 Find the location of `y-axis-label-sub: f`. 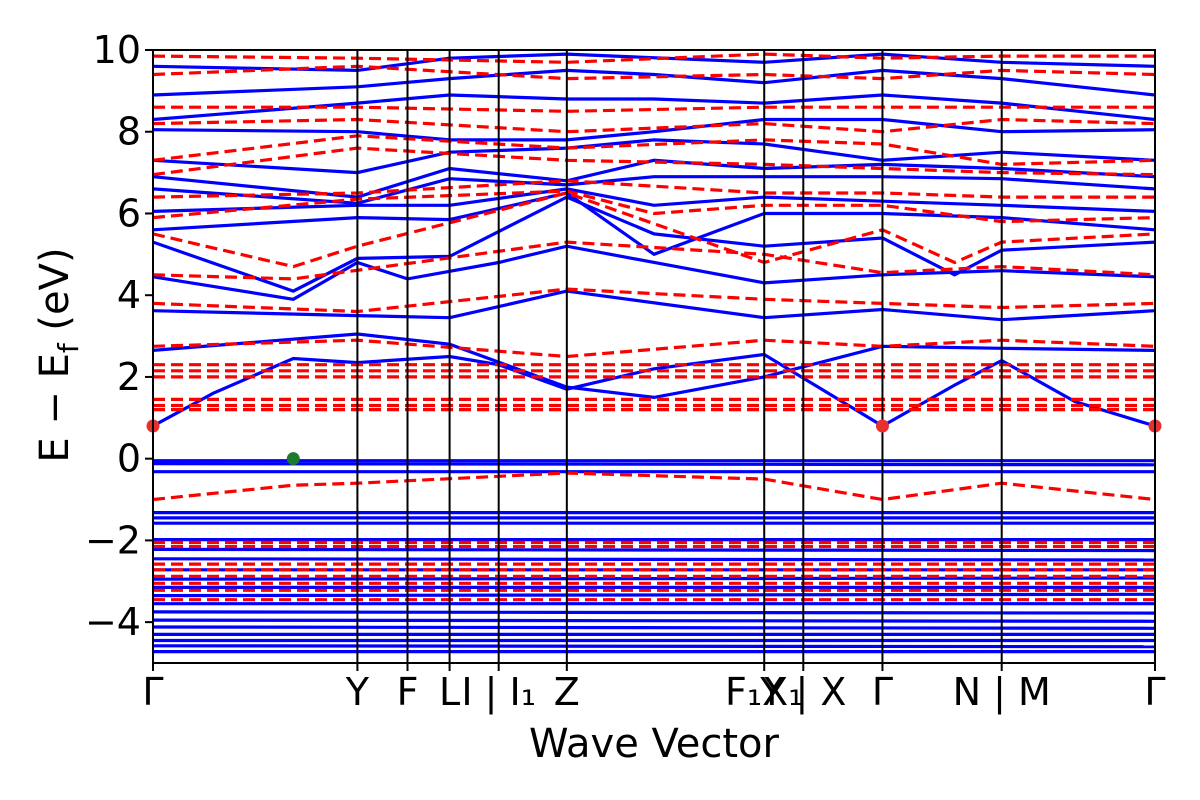

y-axis-label-sub: f is located at coordinates (68, 347).